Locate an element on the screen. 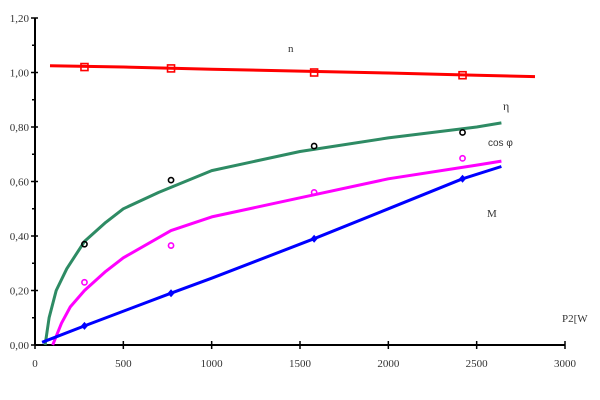 Image resolution: width=600 pixels, height=400 pixels. y-tick-label: 0,40 is located at coordinates (20, 237).